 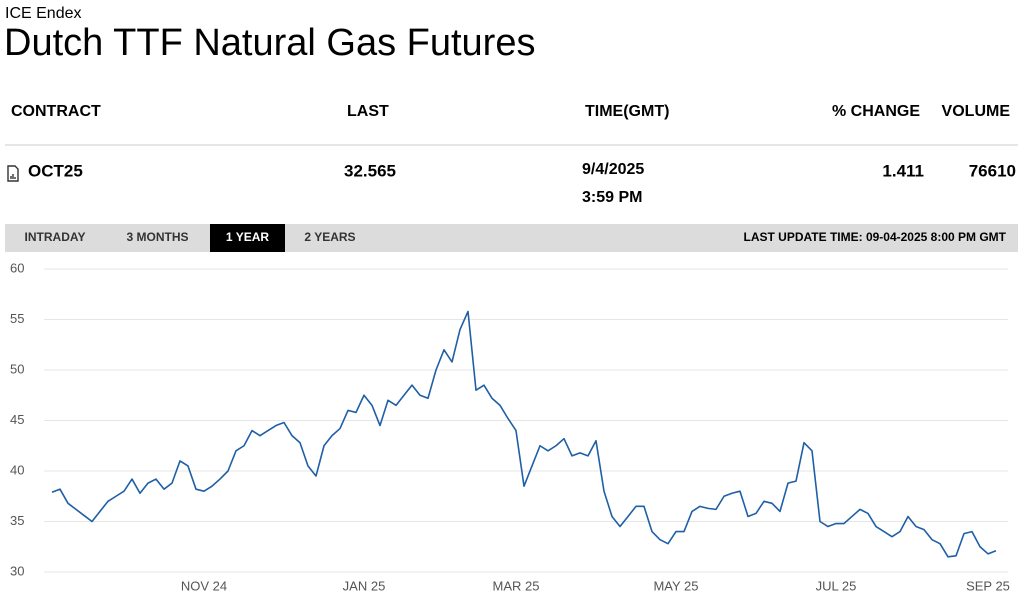 I want to click on x-tick-label: NOV 24, so click(x=204, y=585).